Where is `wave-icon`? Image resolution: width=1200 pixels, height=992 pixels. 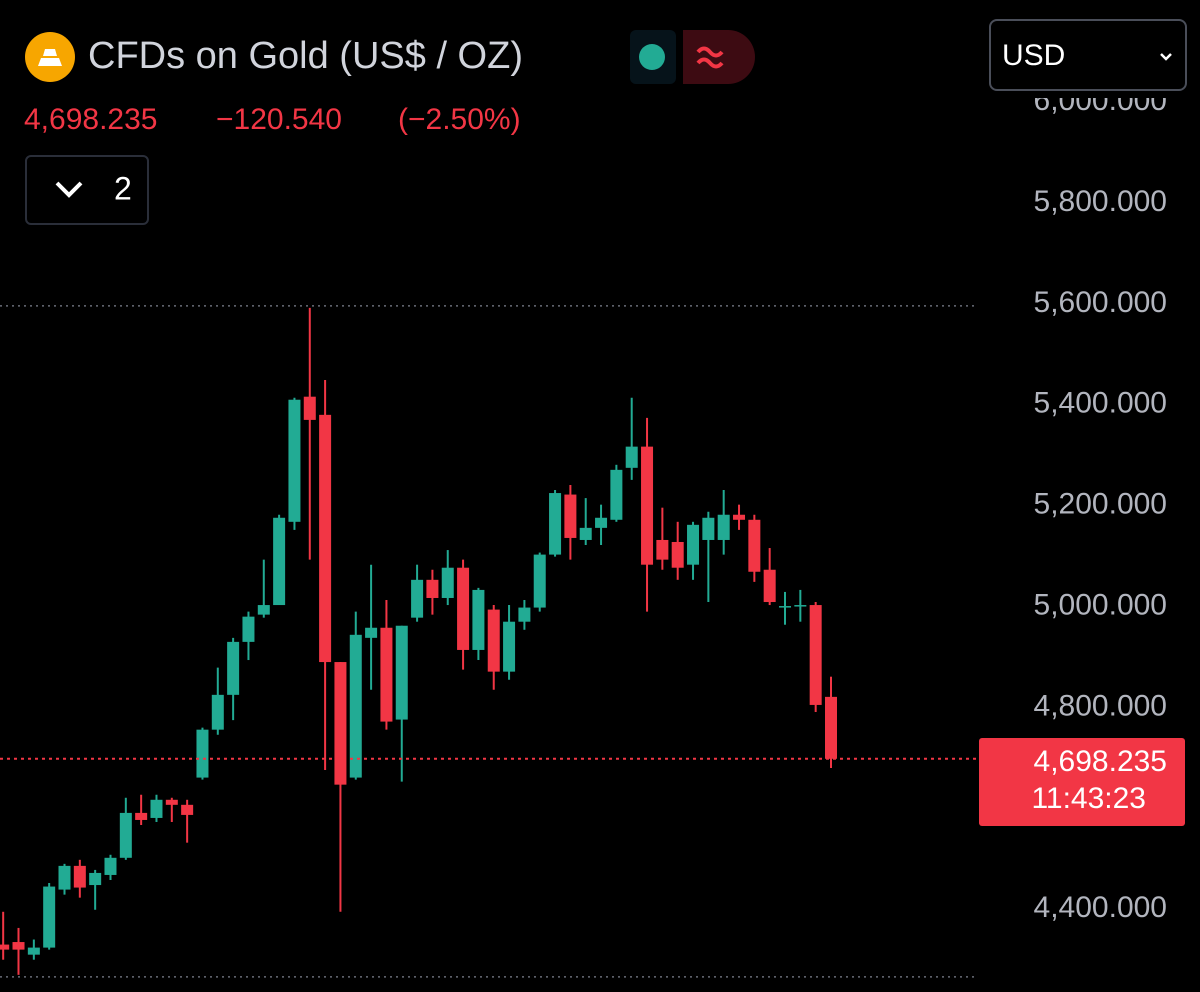 wave-icon is located at coordinates (710, 57).